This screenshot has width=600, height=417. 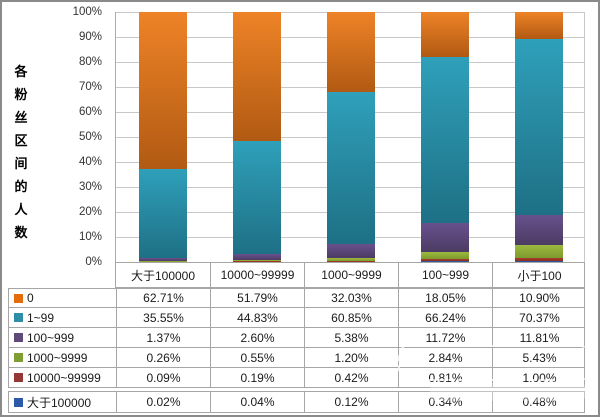 I want to click on table-row: 大于100000 0.02% 0.04% 0.12% 0.34% 0.48%, so click(x=296, y=402).